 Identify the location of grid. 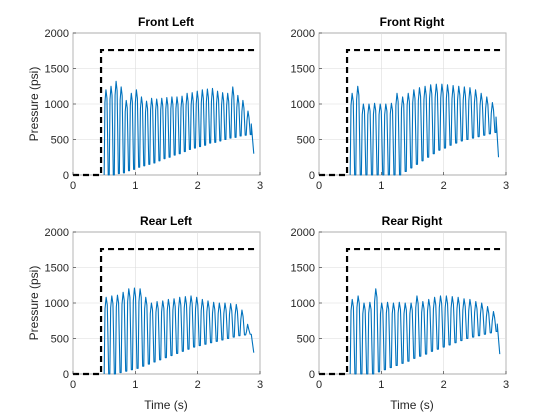
(412, 104).